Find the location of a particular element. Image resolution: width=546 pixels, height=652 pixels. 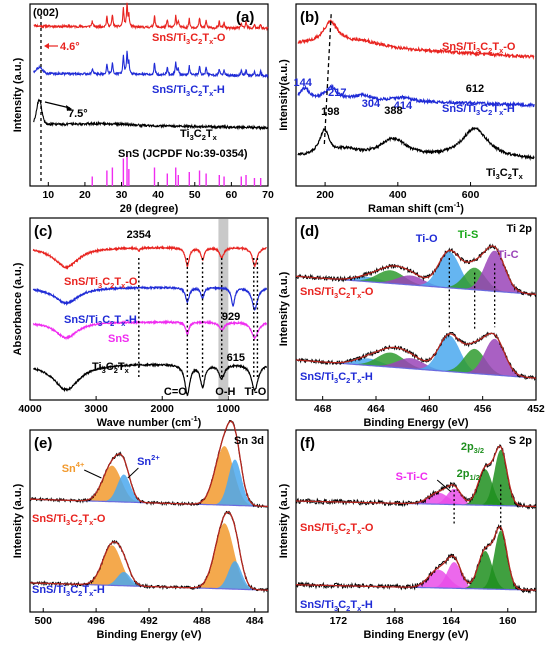

annotation-stic: S-Ti-C is located at coordinates (412, 477).